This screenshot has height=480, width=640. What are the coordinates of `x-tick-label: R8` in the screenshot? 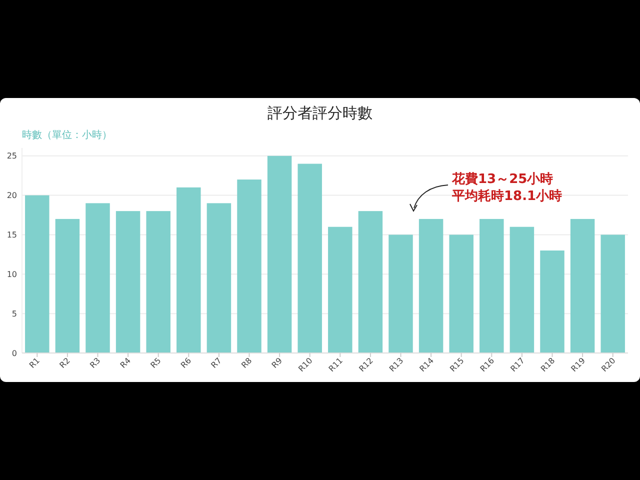 It's located at (247, 363).